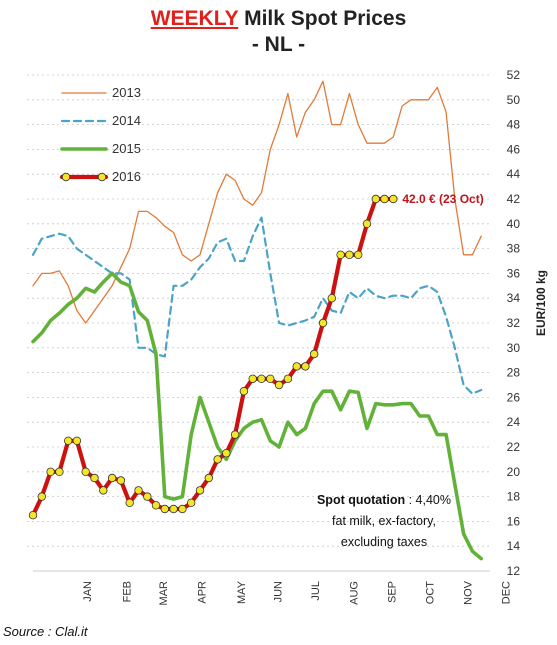 This screenshot has height=645, width=557. I want to click on x-tick-label: SEP, so click(392, 592).